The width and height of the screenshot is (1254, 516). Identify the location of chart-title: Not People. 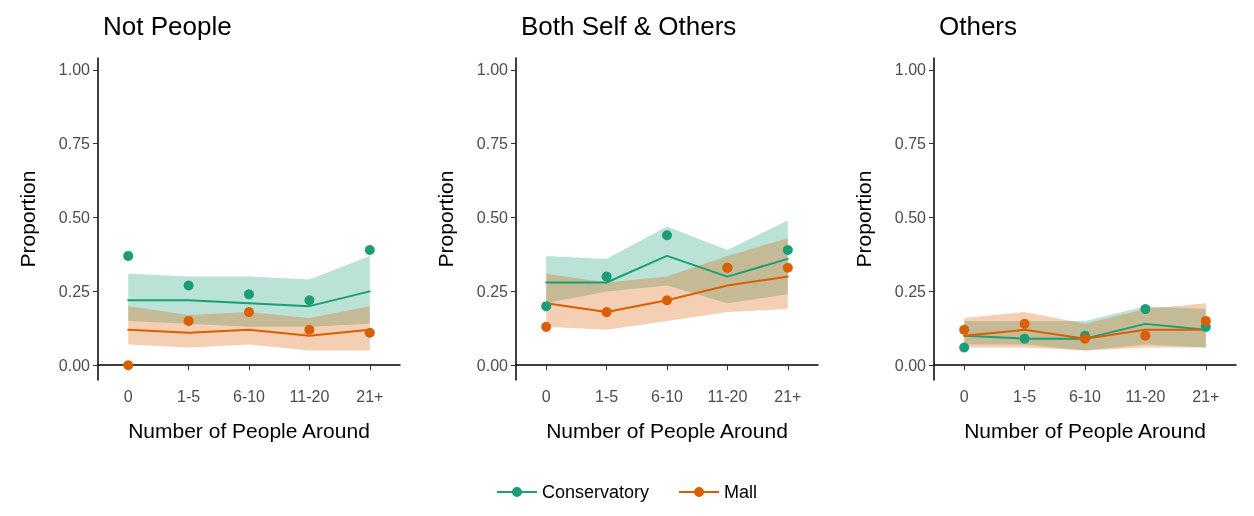
(167, 26).